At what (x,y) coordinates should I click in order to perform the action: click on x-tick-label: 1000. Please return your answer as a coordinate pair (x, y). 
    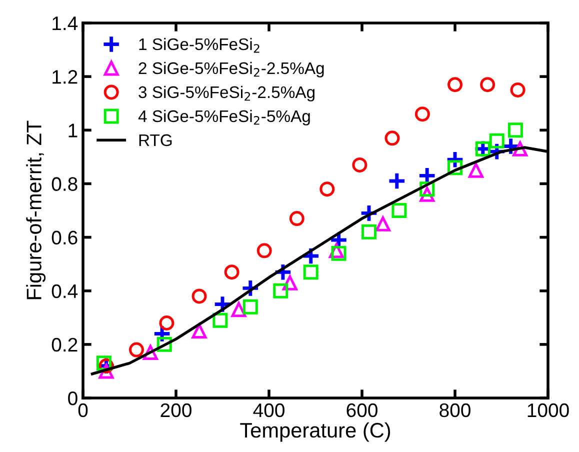
    Looking at the image, I should click on (548, 410).